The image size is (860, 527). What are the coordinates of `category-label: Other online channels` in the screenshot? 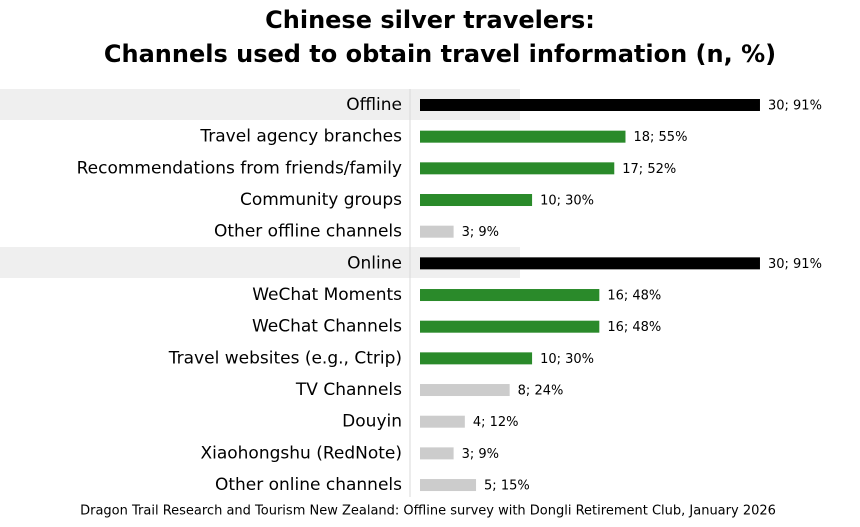 It's located at (308, 485).